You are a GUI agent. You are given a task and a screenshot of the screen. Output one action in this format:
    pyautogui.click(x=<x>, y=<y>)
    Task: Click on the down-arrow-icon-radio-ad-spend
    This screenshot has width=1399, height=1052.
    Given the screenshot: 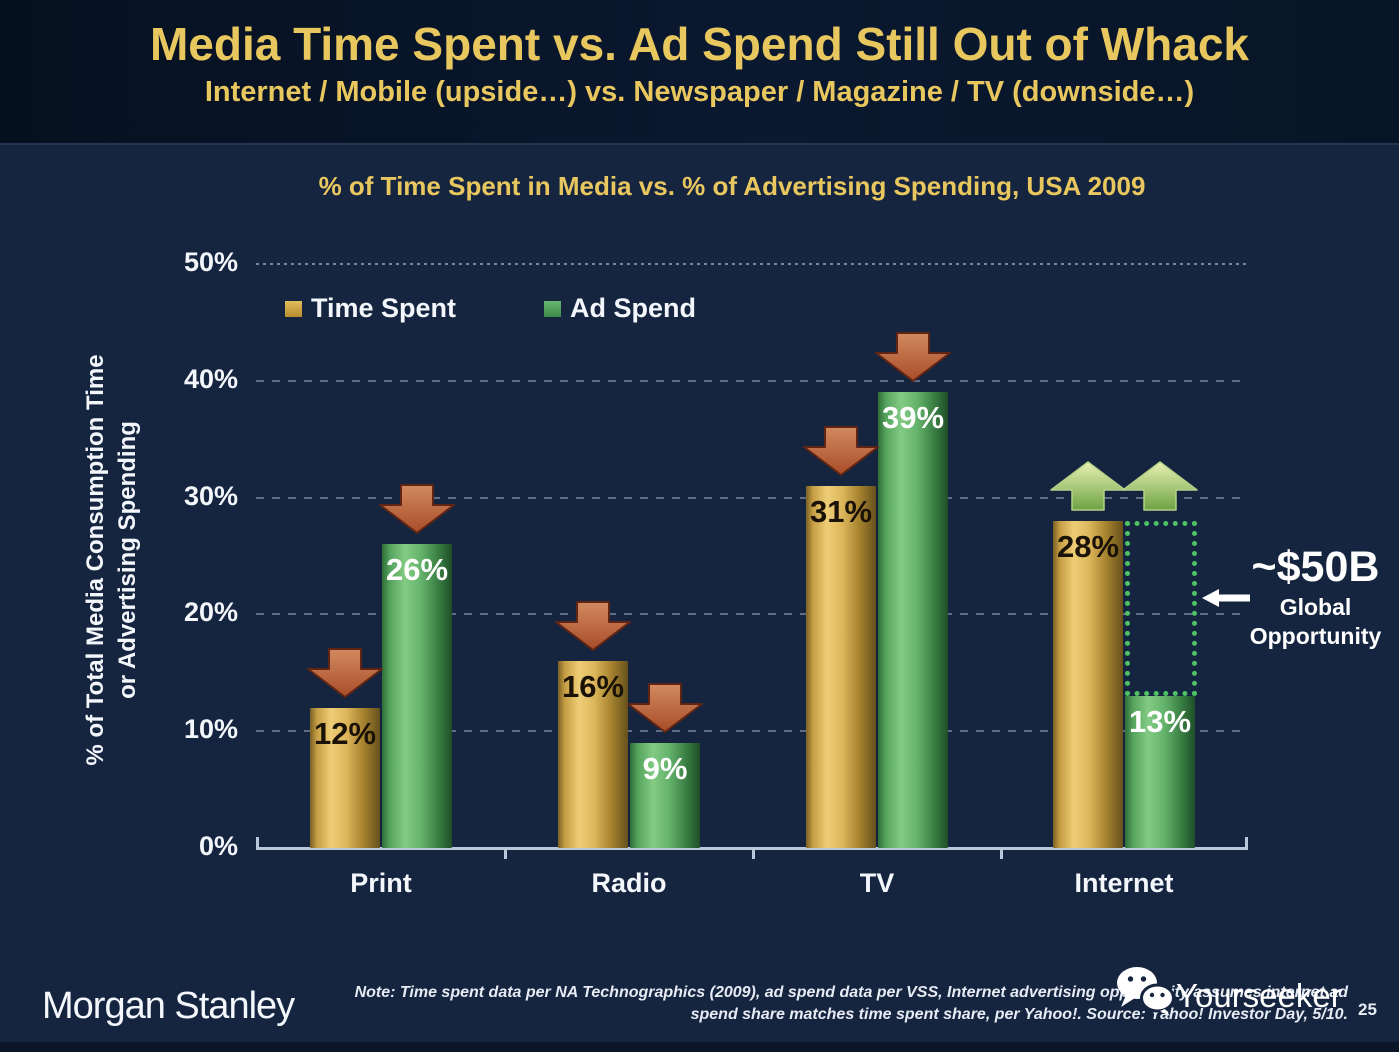 What is the action you would take?
    pyautogui.click(x=665, y=707)
    